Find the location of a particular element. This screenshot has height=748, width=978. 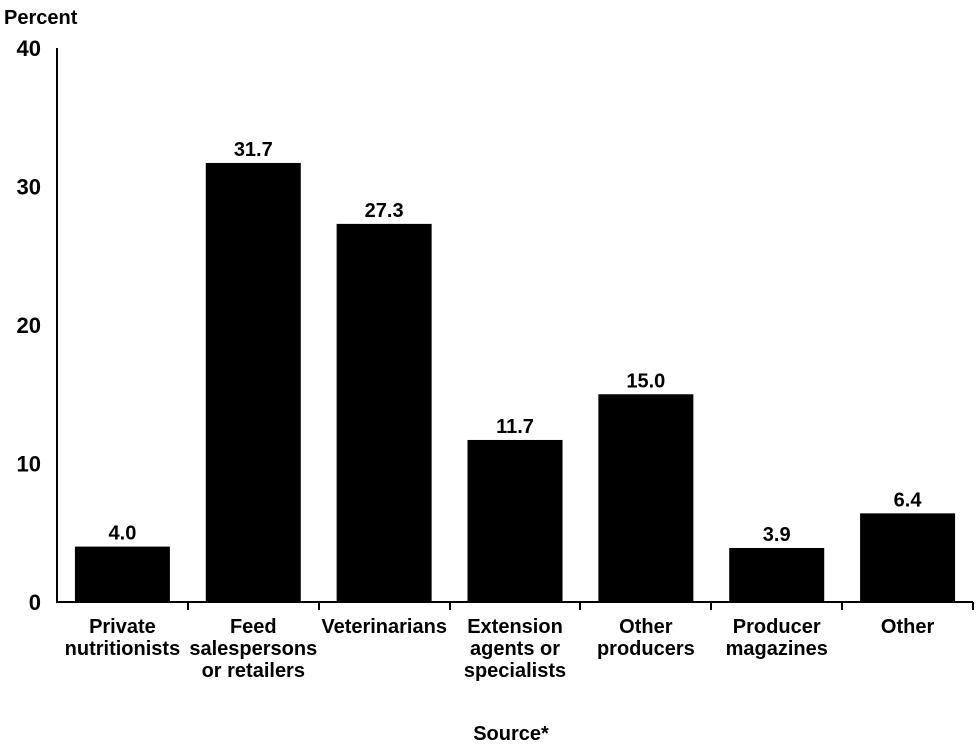

y-tick-label: 10 is located at coordinates (29, 464).